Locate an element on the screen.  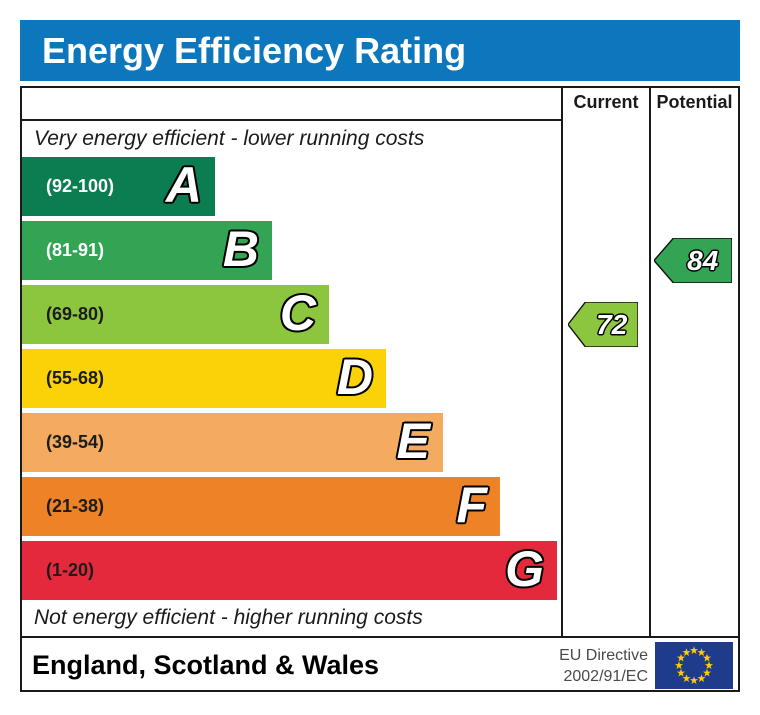
potential-rating-arrow: 84 is located at coordinates (693, 260).